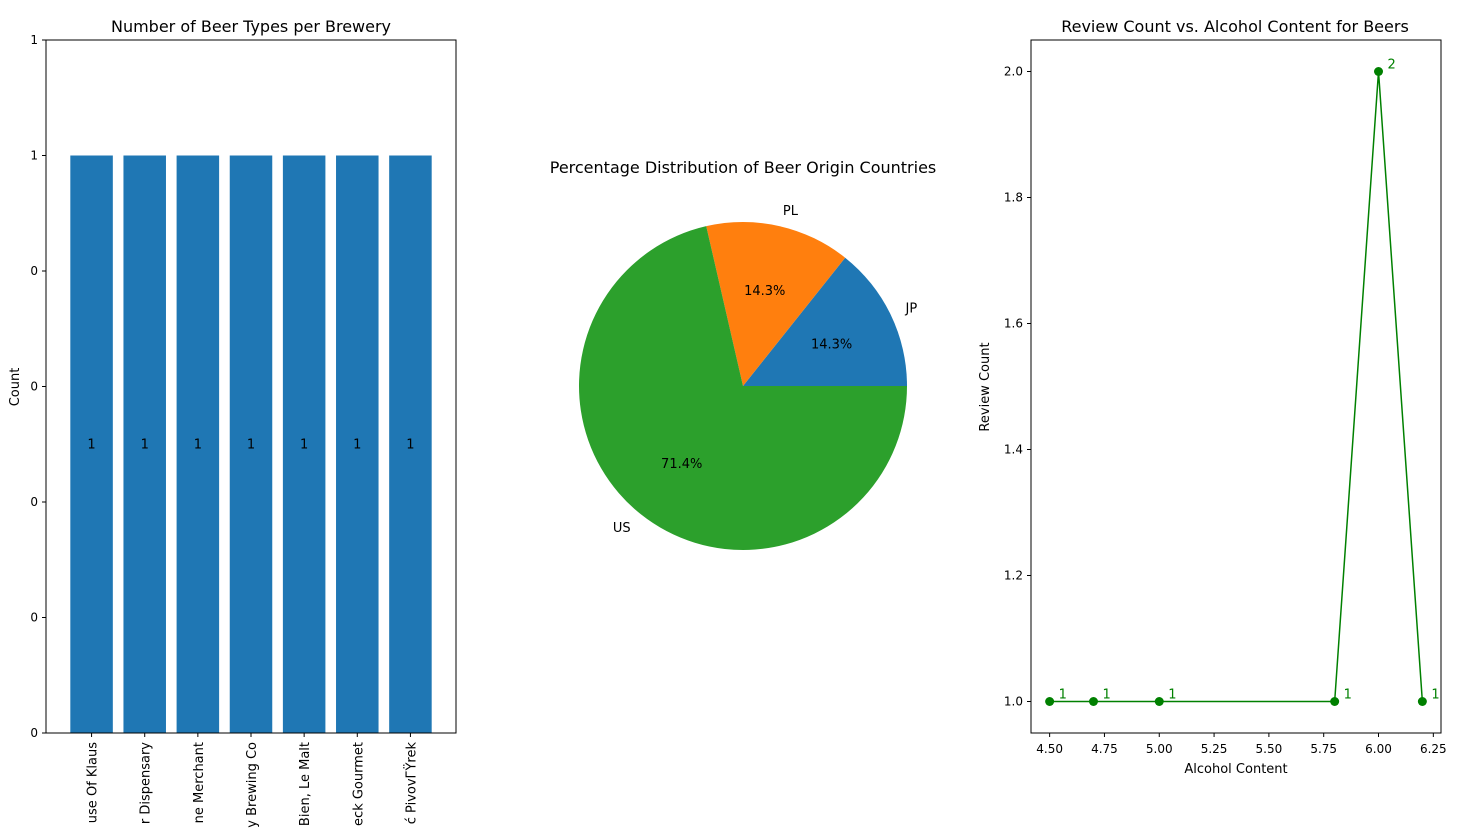  What do you see at coordinates (1235, 769) in the screenshot?
I see `line-chart-xlabel: Alcohol Content` at bounding box center [1235, 769].